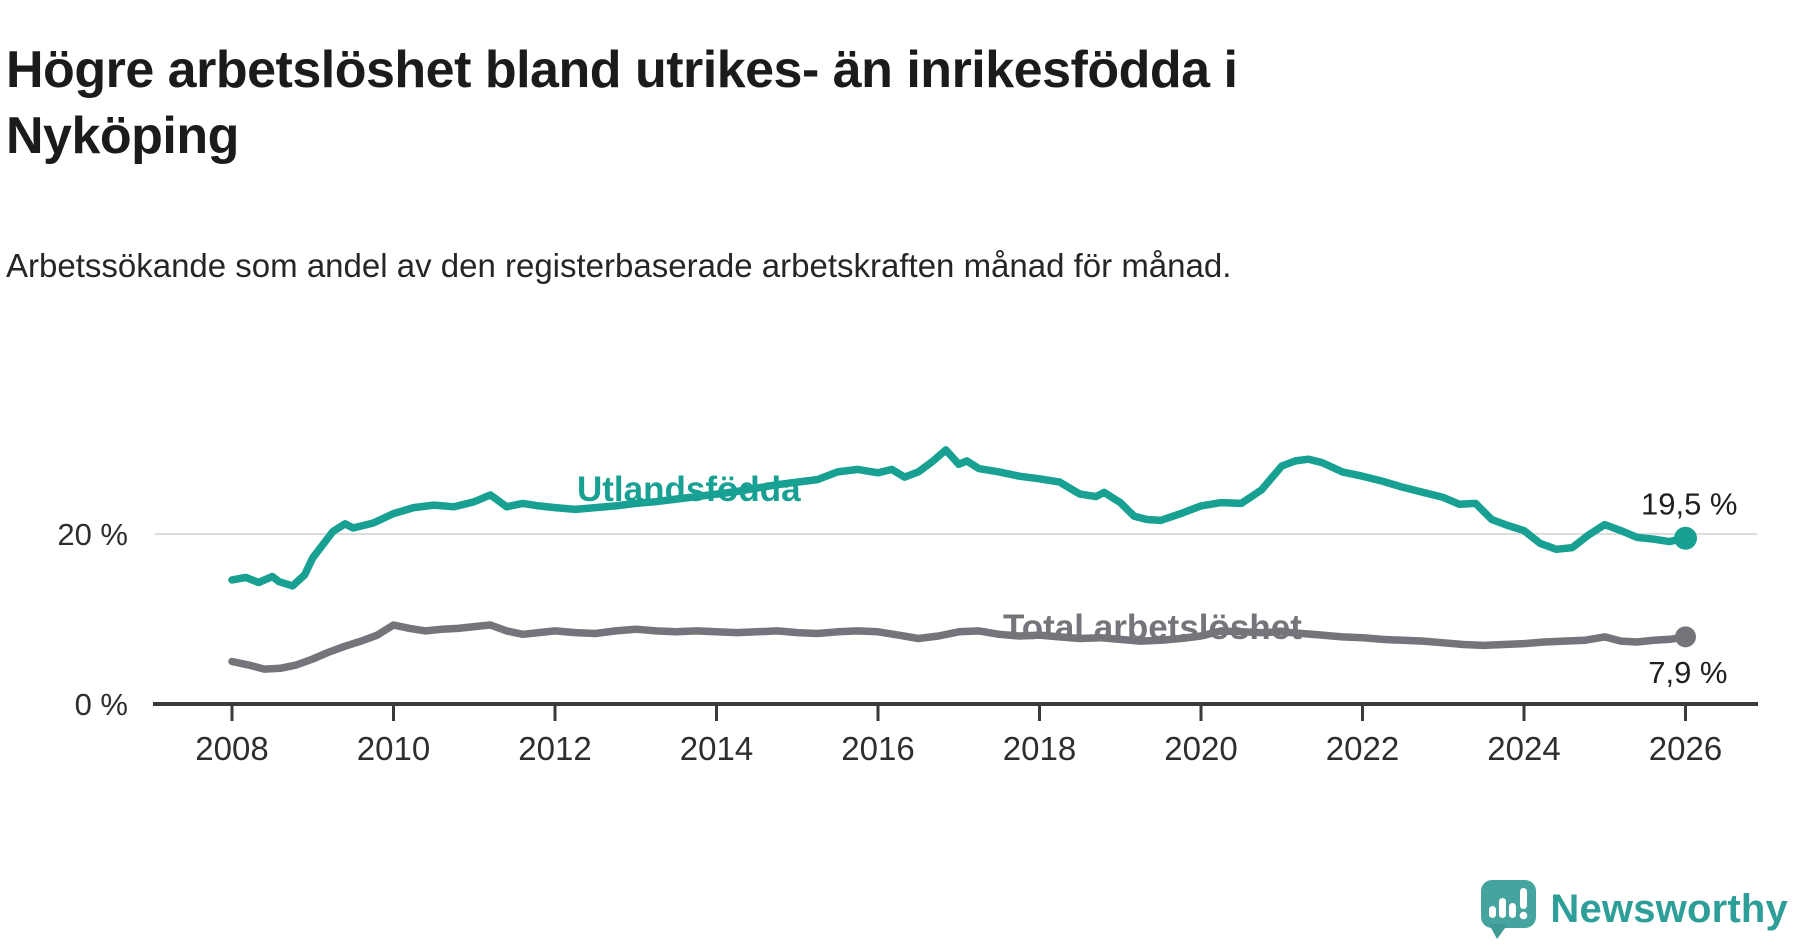  What do you see at coordinates (92, 534) in the screenshot?
I see `y-axis-label-20: 20 %` at bounding box center [92, 534].